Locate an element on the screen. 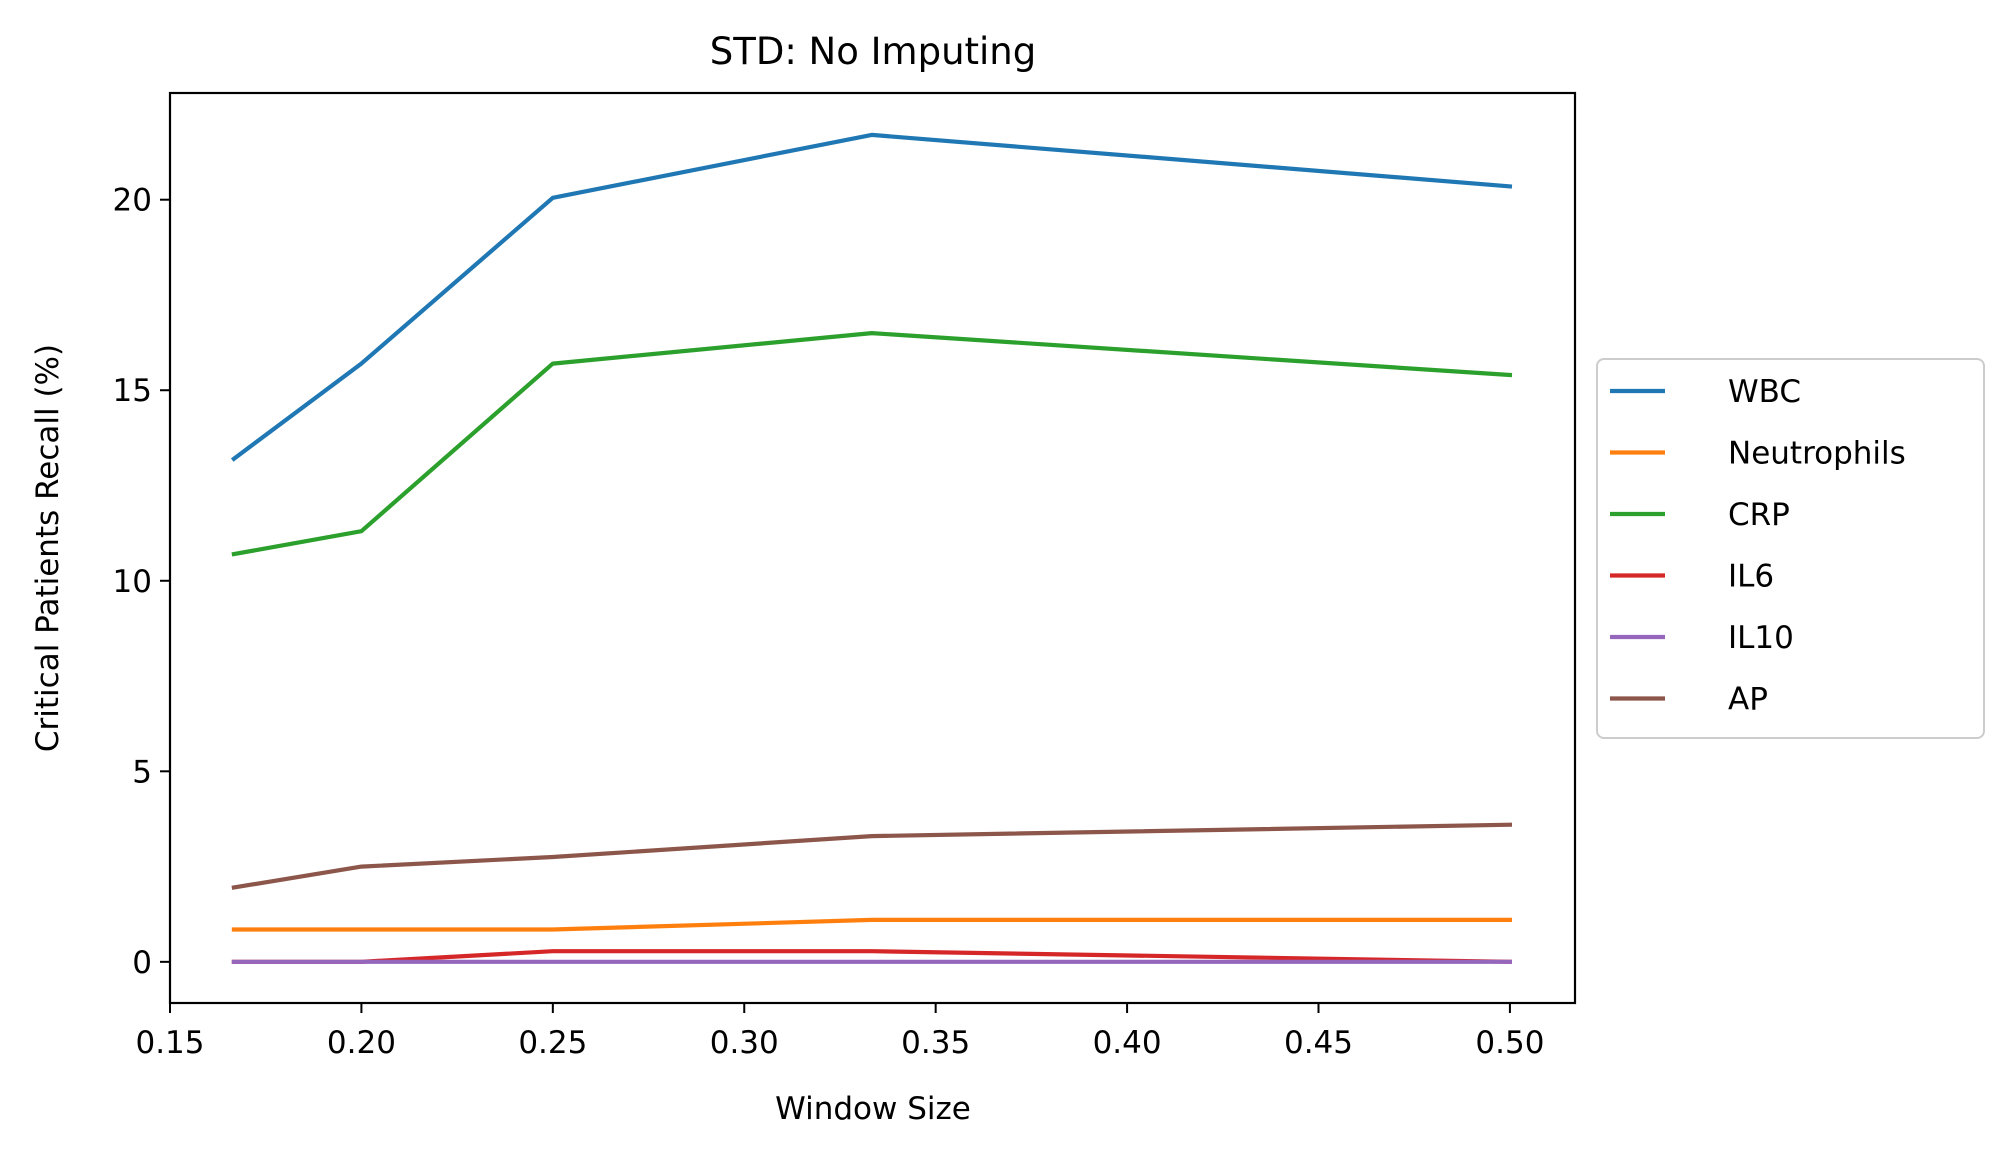 This screenshot has width=2003, height=1154. x-tick-label: 0.20 is located at coordinates (361, 1043).